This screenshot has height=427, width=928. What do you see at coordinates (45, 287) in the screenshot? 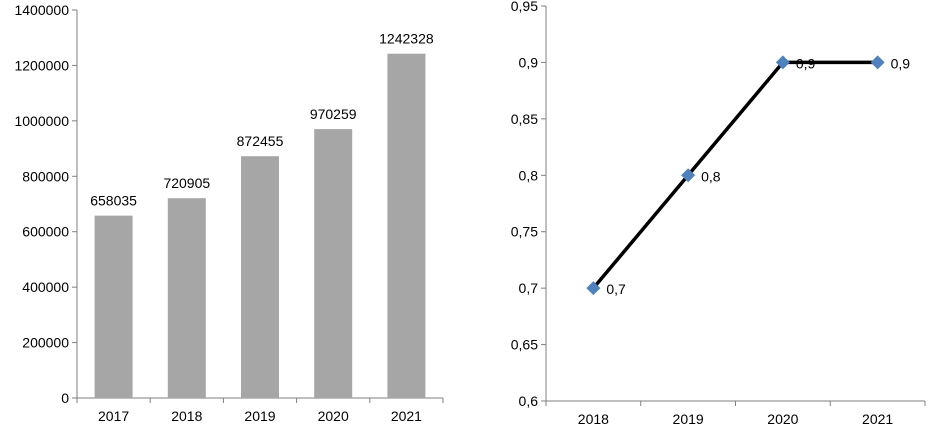
I see `bar-y-tick-label: 400000` at bounding box center [45, 287].